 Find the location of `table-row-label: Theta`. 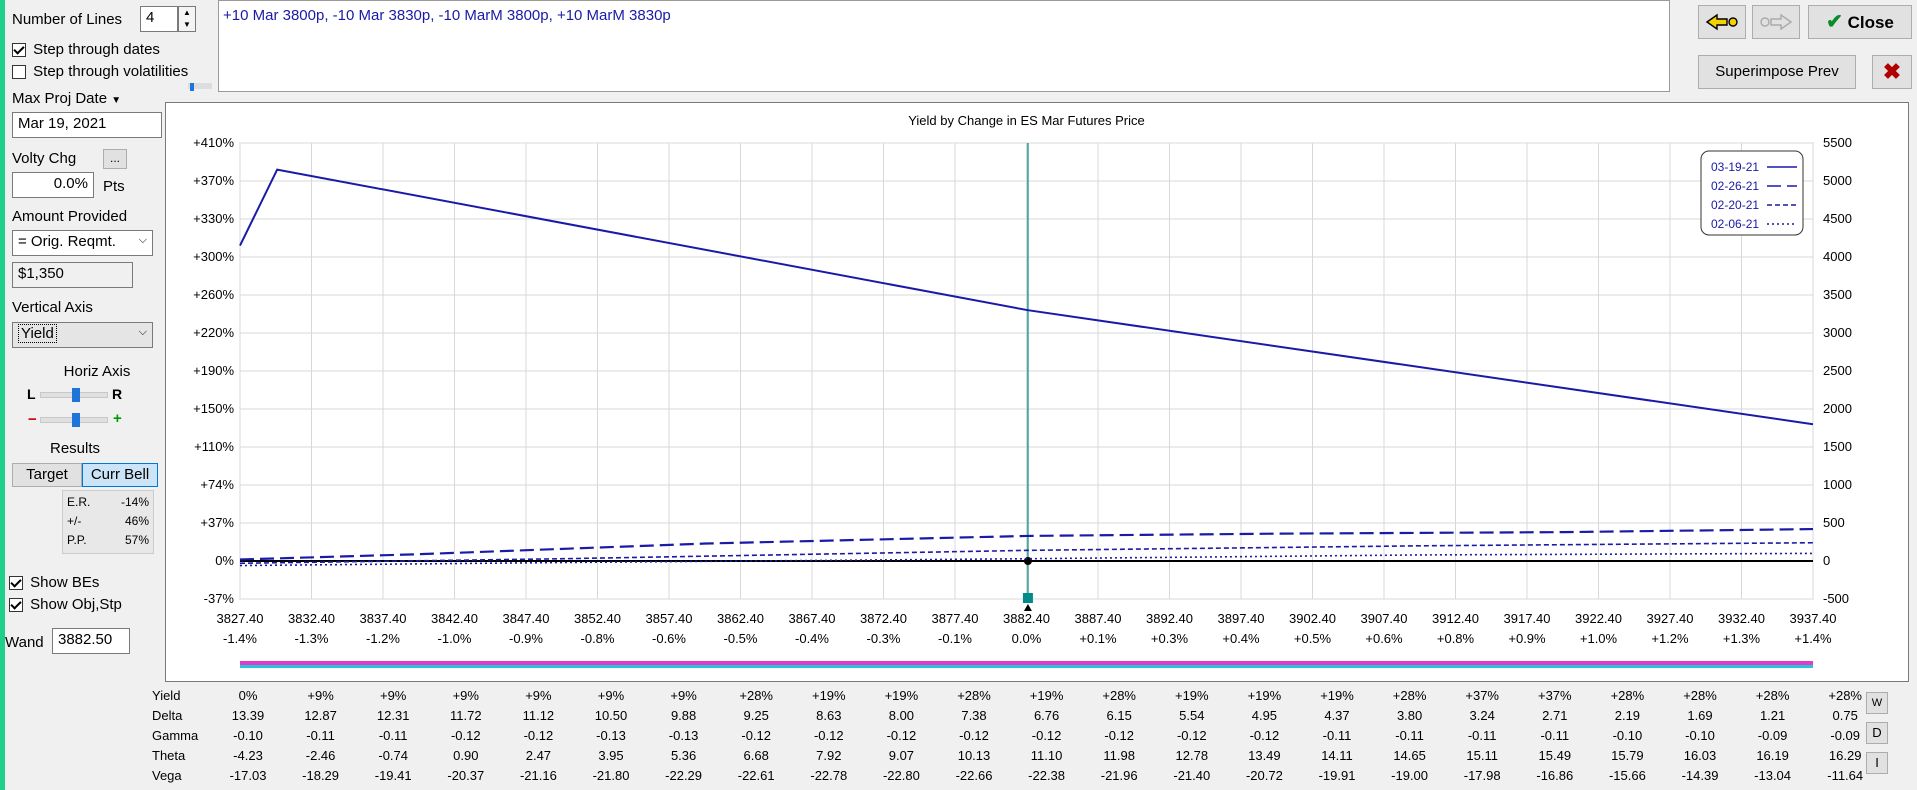

table-row-label: Theta is located at coordinates (169, 755).